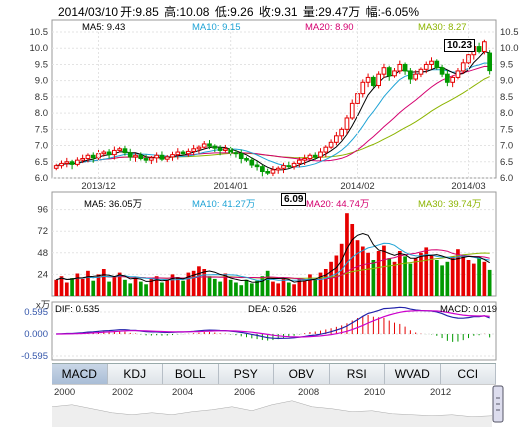  I want to click on tab-psy: PSY, so click(246, 374).